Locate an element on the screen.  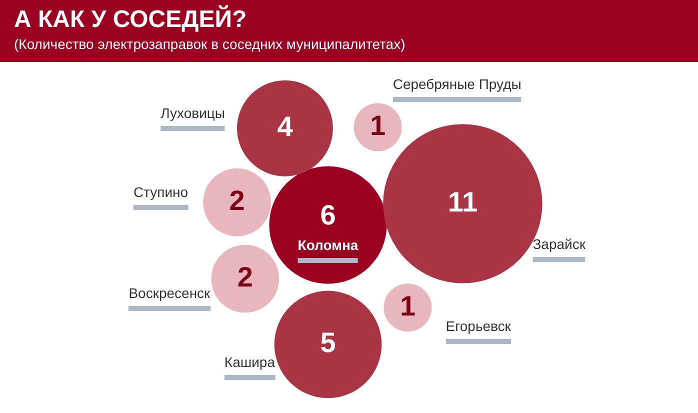
category-label: Зарайск is located at coordinates (559, 244).